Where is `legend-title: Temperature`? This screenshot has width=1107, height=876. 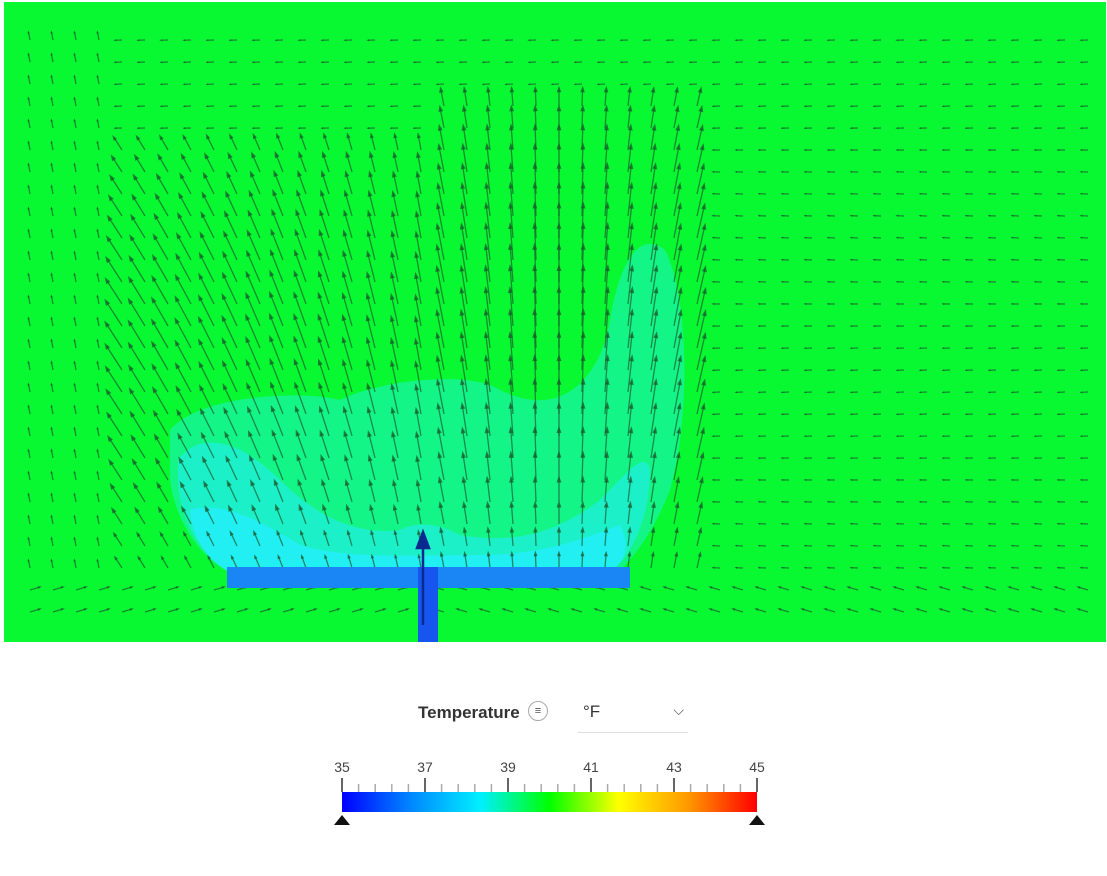
legend-title: Temperature is located at coordinates (469, 712).